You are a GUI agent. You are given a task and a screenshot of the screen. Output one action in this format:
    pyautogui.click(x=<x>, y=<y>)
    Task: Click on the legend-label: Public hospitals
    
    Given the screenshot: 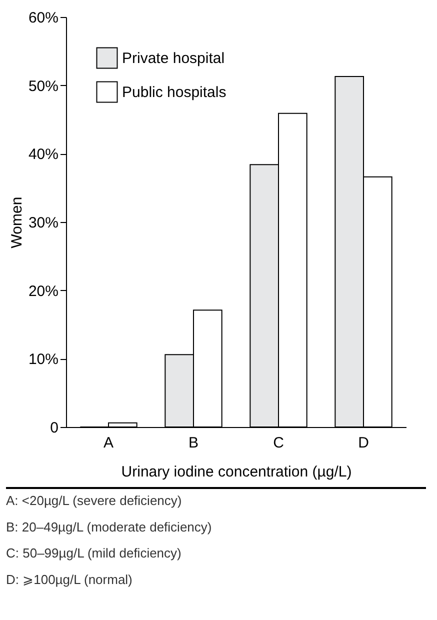 What is the action you would take?
    pyautogui.click(x=174, y=92)
    